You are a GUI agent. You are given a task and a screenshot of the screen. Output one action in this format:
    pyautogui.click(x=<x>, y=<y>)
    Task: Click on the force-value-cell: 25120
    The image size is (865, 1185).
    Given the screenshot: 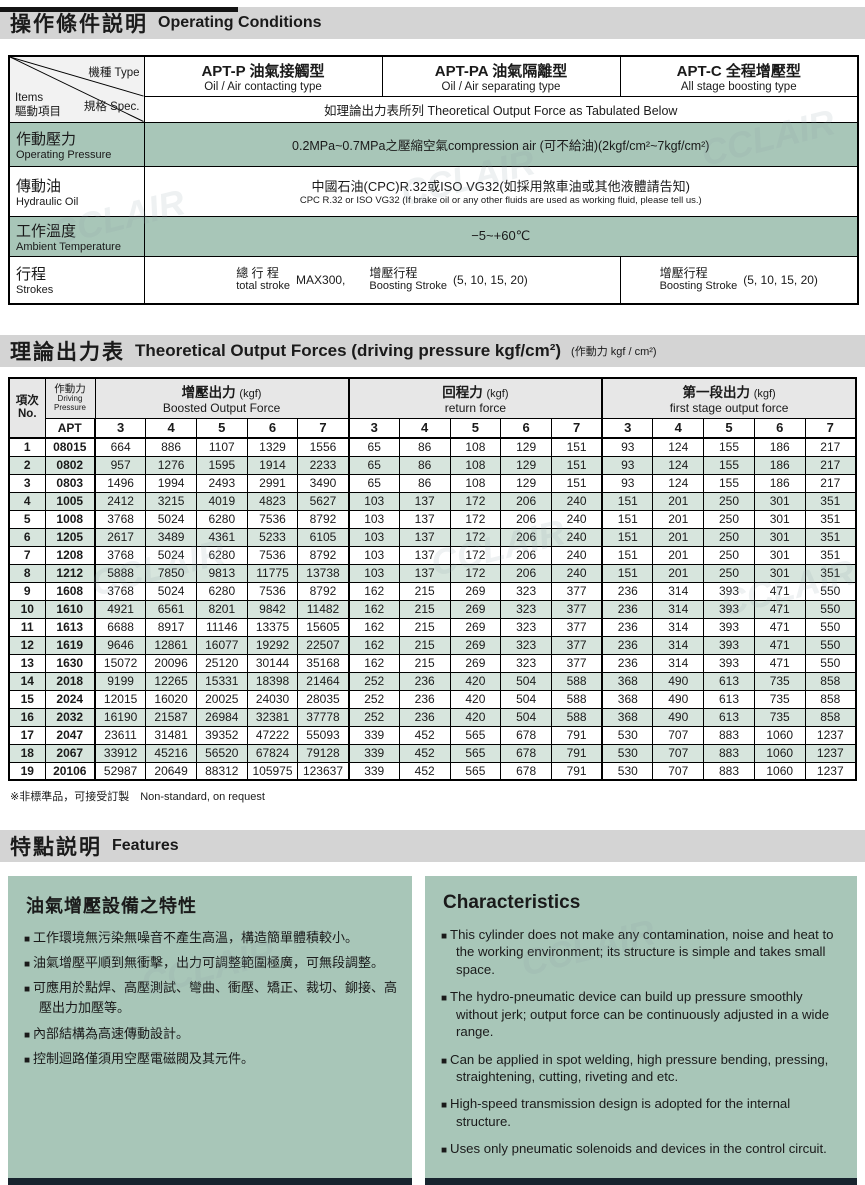 What is the action you would take?
    pyautogui.click(x=221, y=663)
    